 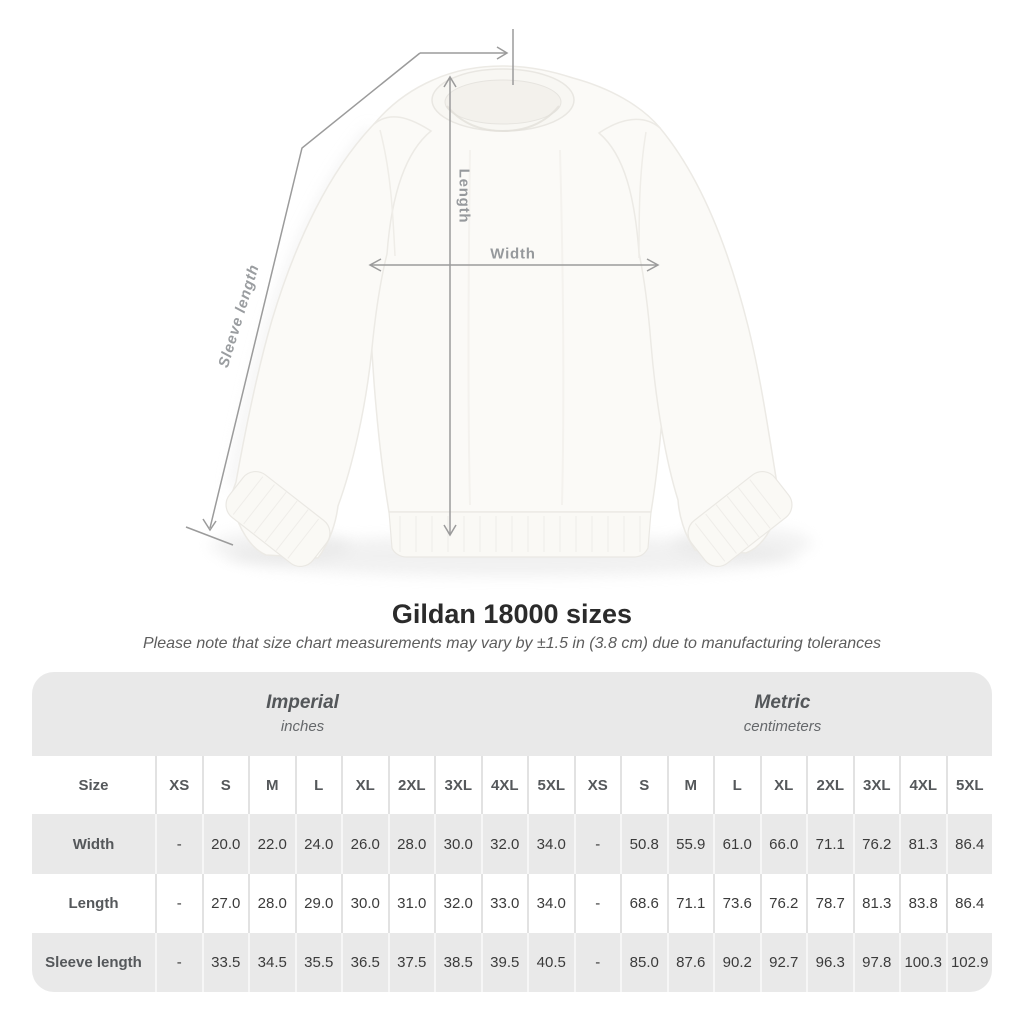 What do you see at coordinates (225, 844) in the screenshot?
I see `value-cell: 20.0` at bounding box center [225, 844].